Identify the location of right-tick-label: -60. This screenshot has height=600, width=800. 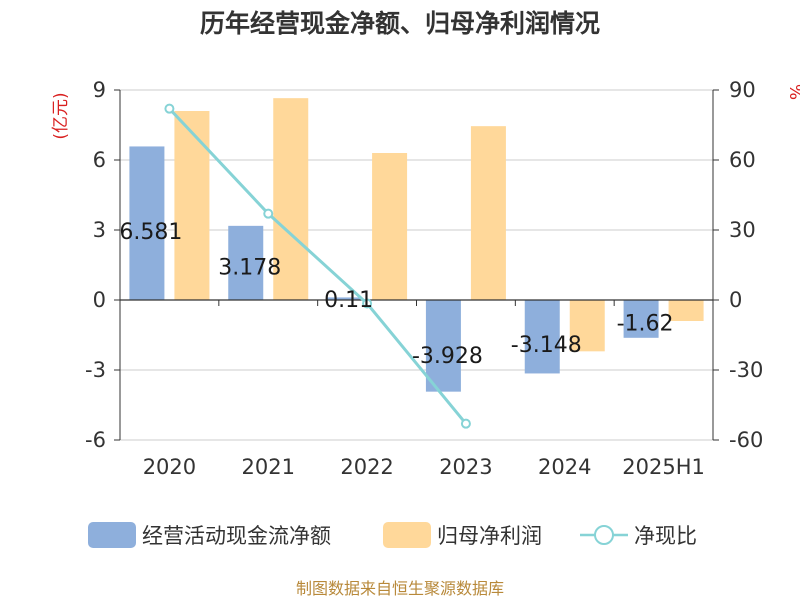
(746, 440).